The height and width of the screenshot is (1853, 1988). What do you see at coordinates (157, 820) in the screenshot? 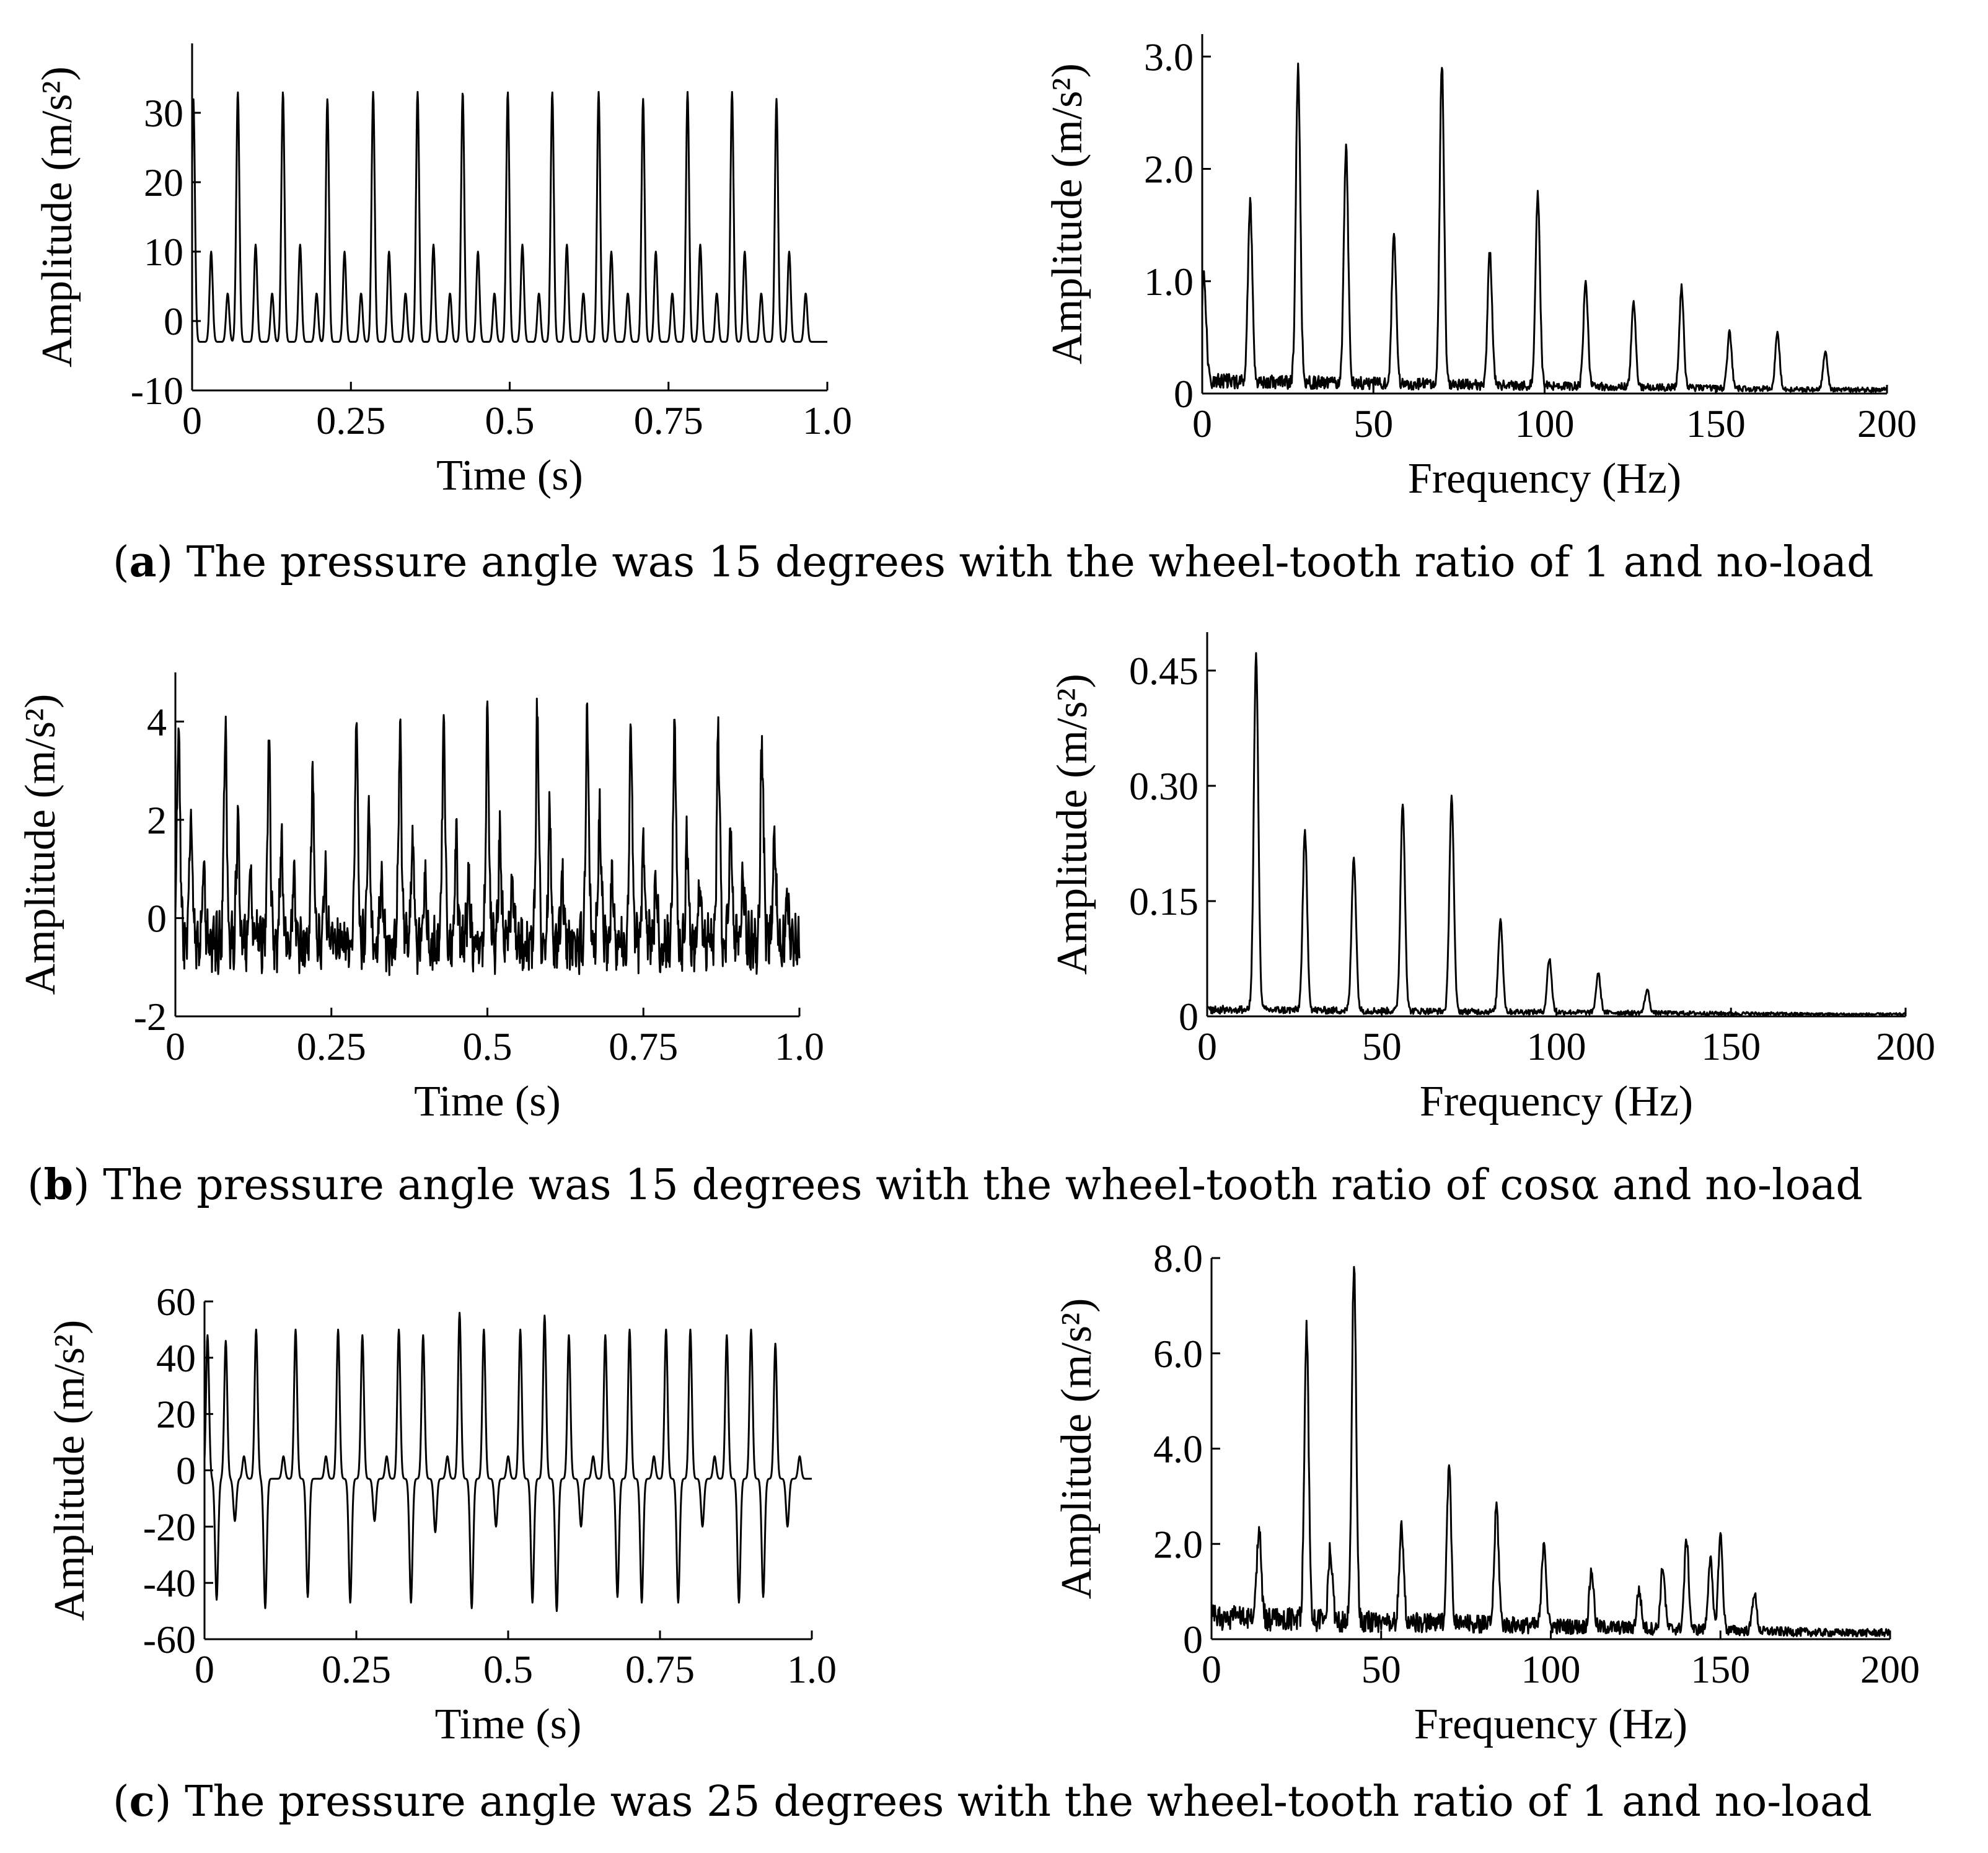
I see `y-tick-label: 2` at bounding box center [157, 820].